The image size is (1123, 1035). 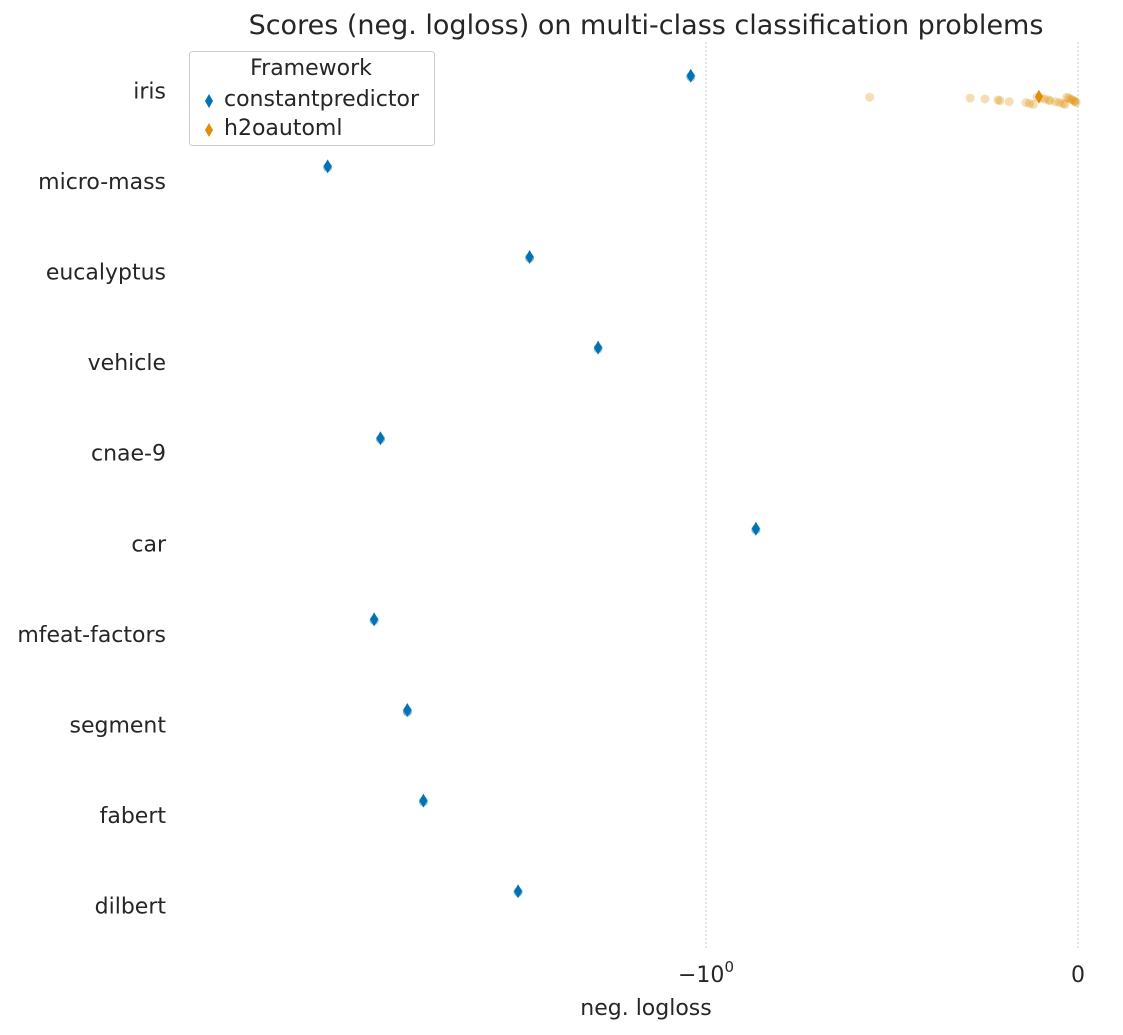 I want to click on category-label: car, so click(x=149, y=544).